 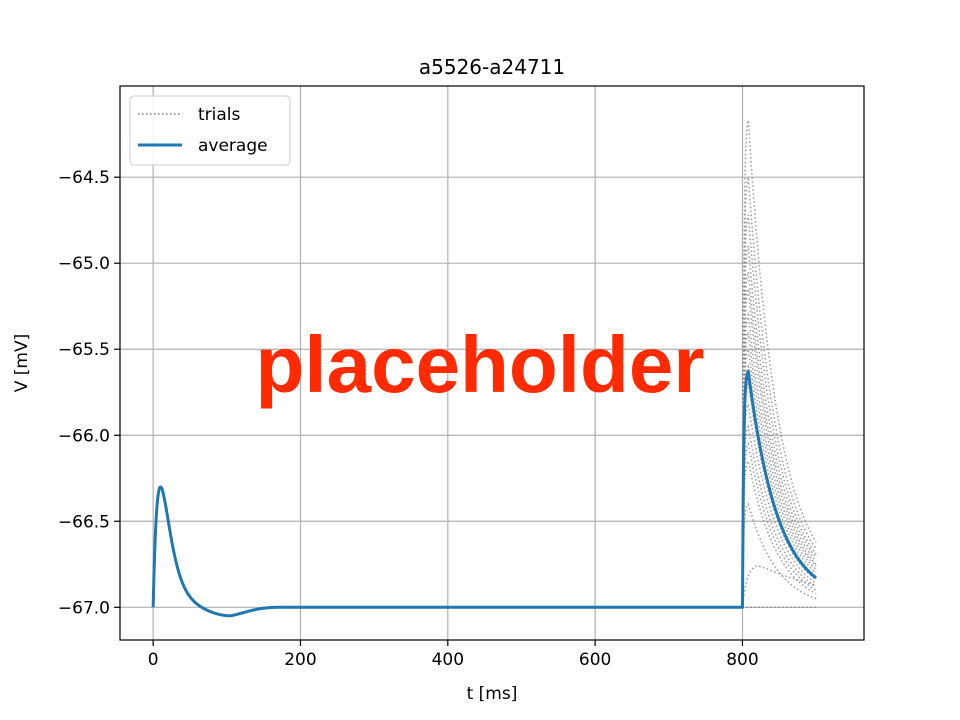 What do you see at coordinates (84, 264) in the screenshot?
I see `y-tick-label: −65.0` at bounding box center [84, 264].